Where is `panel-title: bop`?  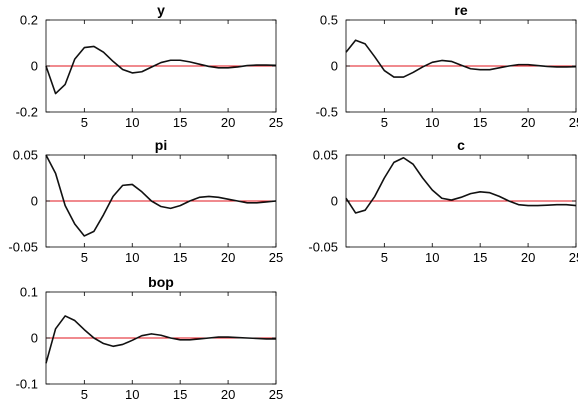
panel-title: bop is located at coordinates (161, 282).